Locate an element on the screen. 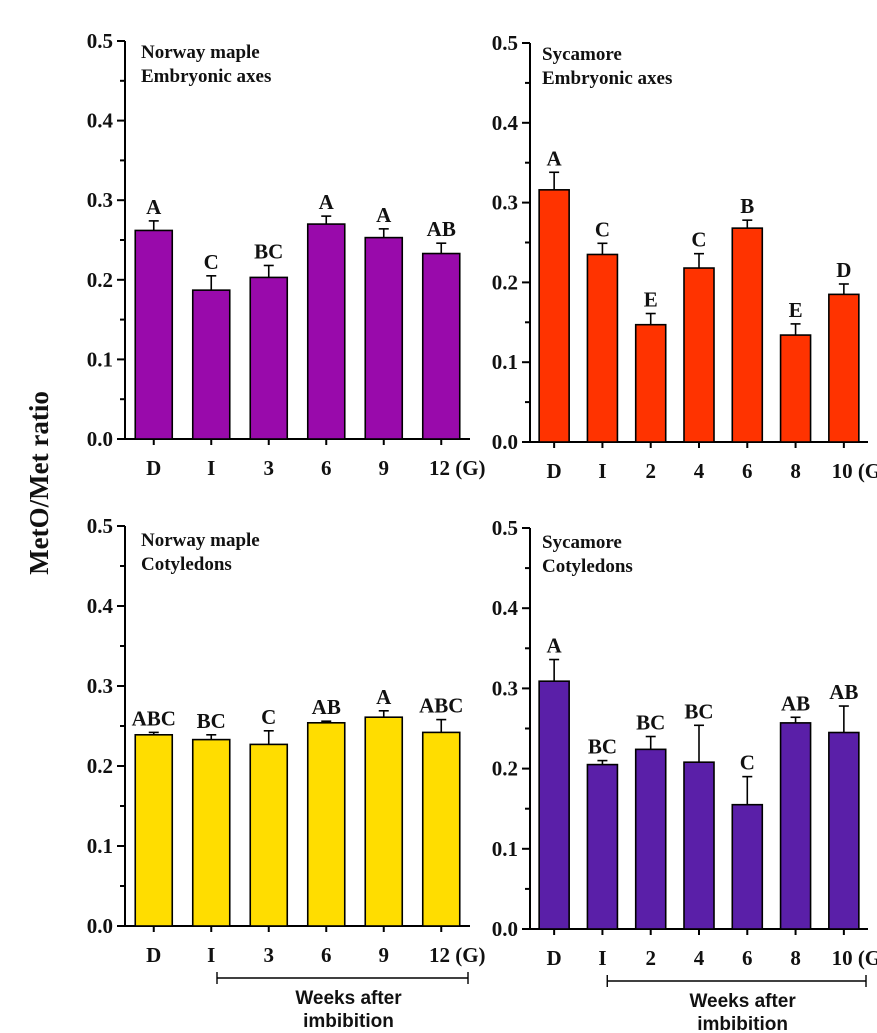  x-tick-label: 10 (G) is located at coordinates (854, 471).